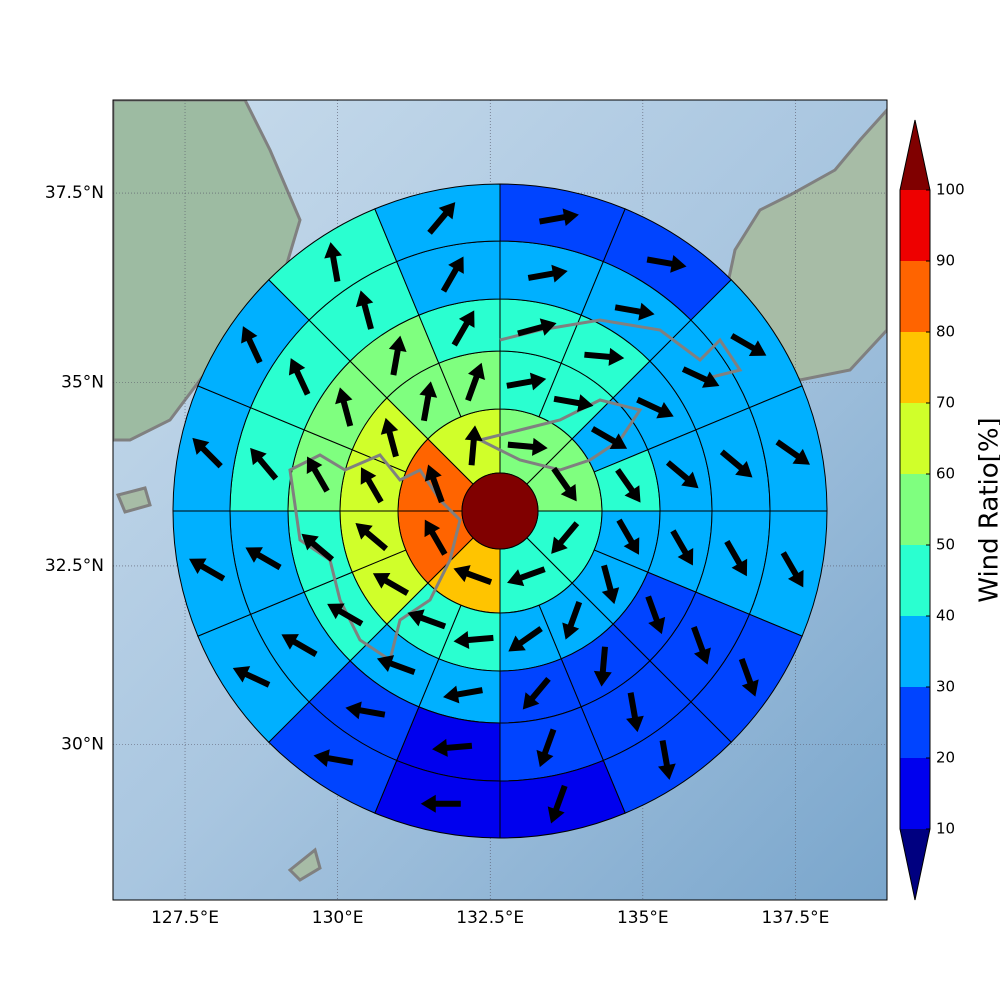  What do you see at coordinates (185, 918) in the screenshot?
I see `x-tick-label: 127.5°E` at bounding box center [185, 918].